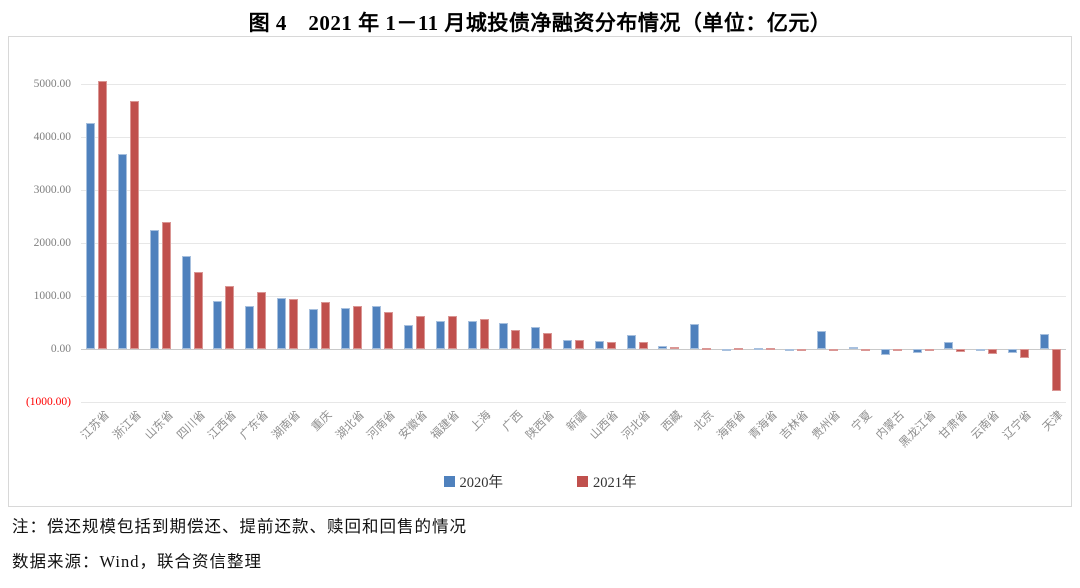 This screenshot has width=1080, height=588. Describe the element at coordinates (52, 137) in the screenshot. I see `y-tick-label: 4000.00` at that location.